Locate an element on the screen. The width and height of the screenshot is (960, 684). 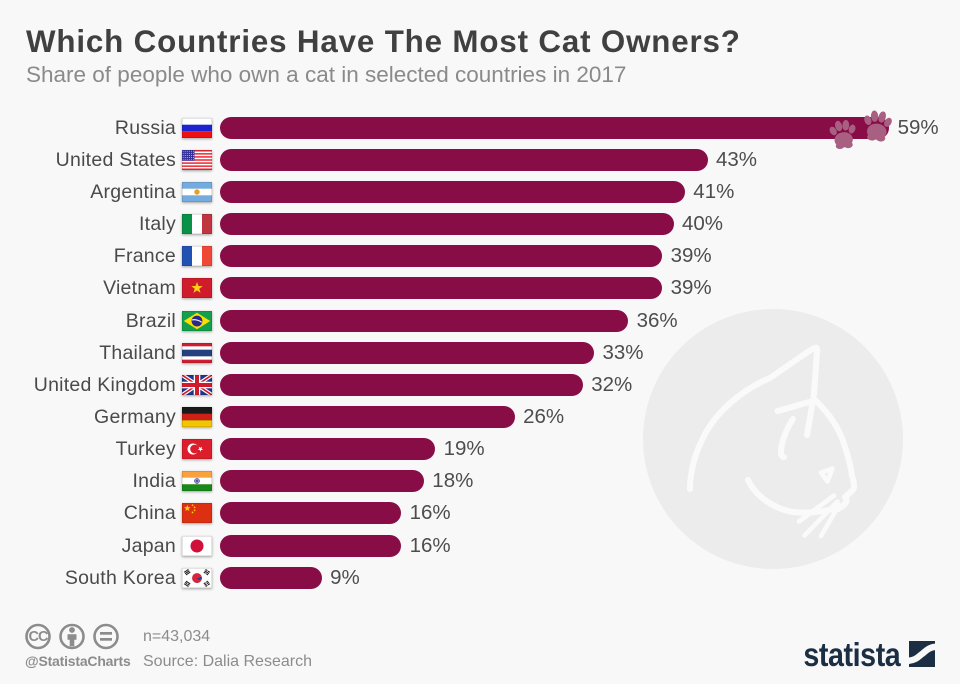
svg-text: CC is located at coordinates (39, 637).